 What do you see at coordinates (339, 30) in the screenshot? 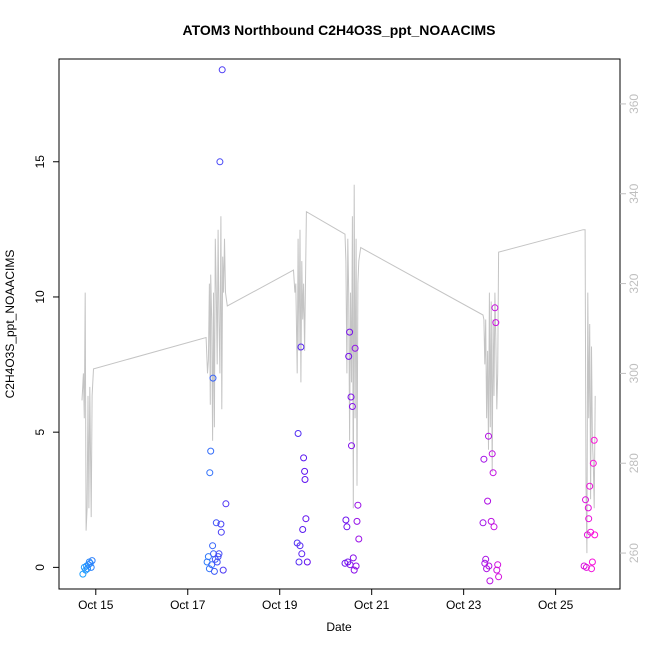
I see `chart-title: ATOM3 Northbound C2H4O3S_ppt_NOAACIMS` at bounding box center [339, 30].